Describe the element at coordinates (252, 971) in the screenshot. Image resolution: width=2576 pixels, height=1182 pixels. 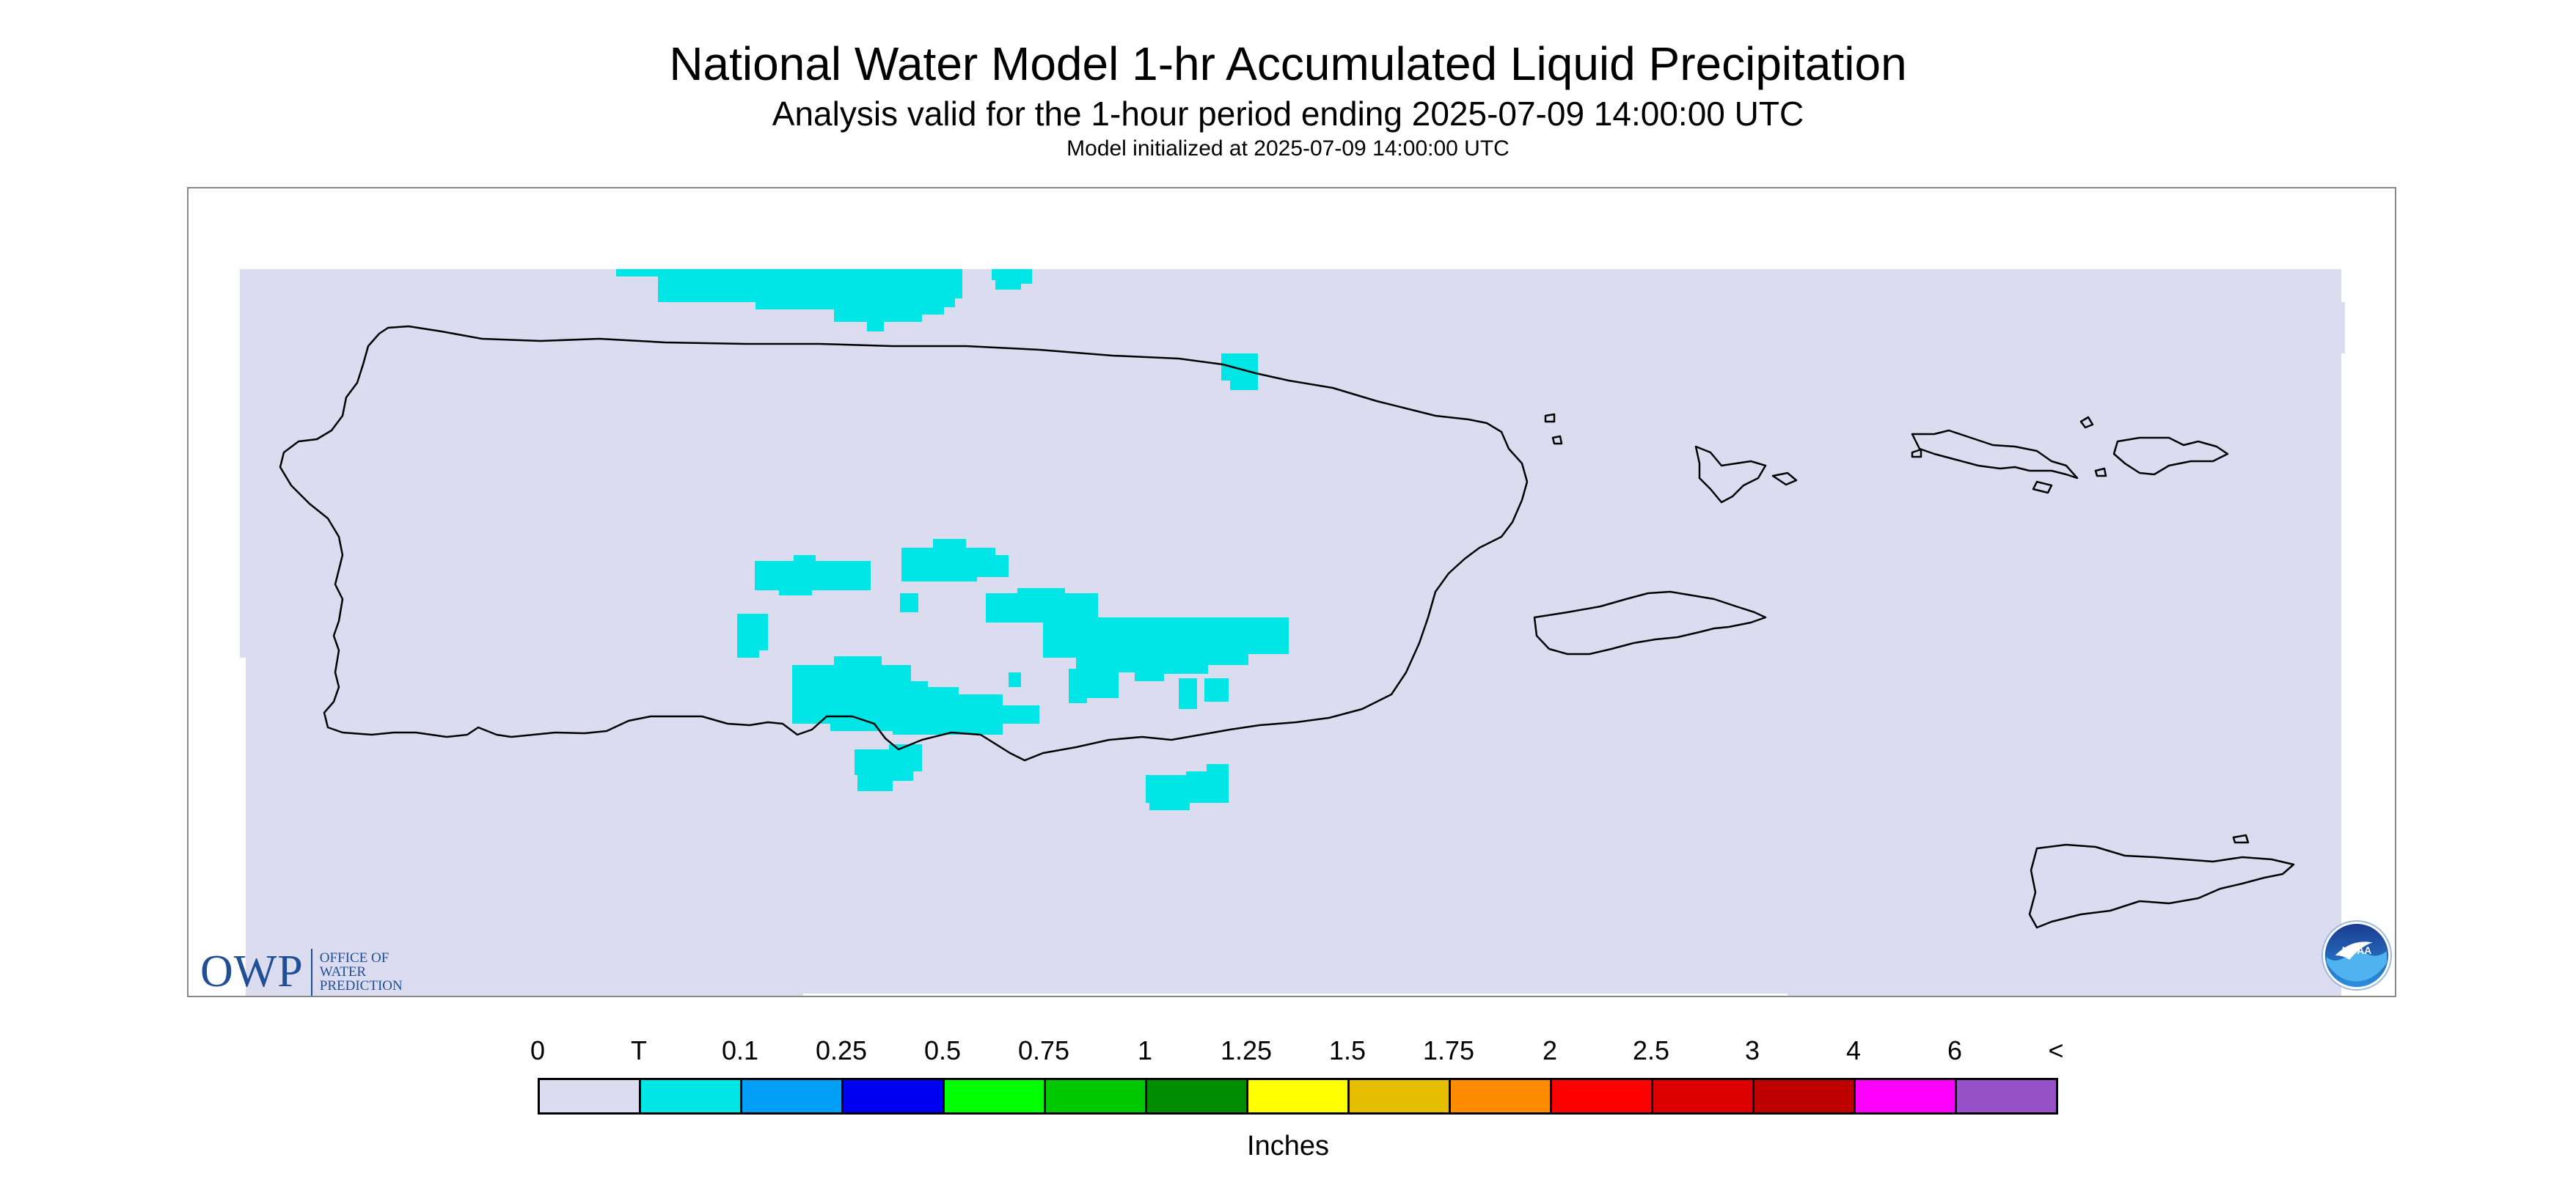
I see `owp-logo-letters: OWP` at that location.